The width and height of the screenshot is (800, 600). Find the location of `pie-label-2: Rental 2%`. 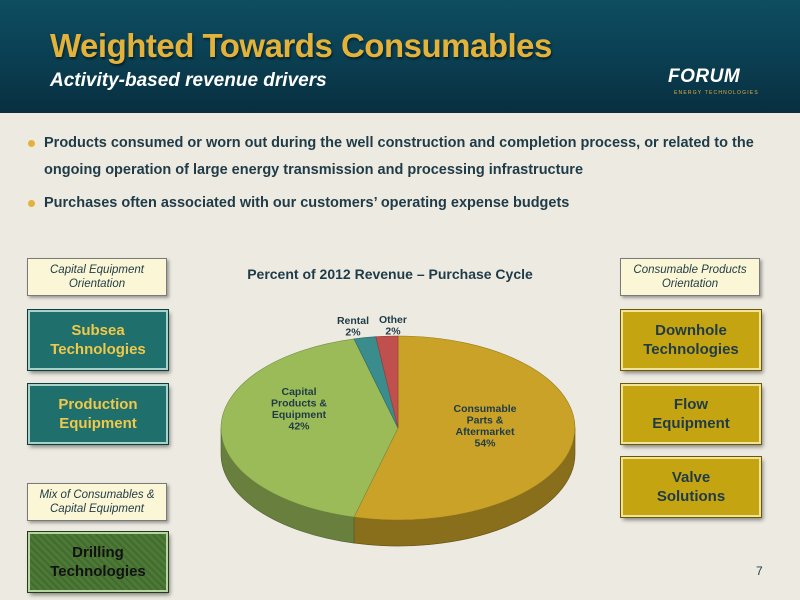

pie-label-2: Rental 2% is located at coordinates (353, 327).